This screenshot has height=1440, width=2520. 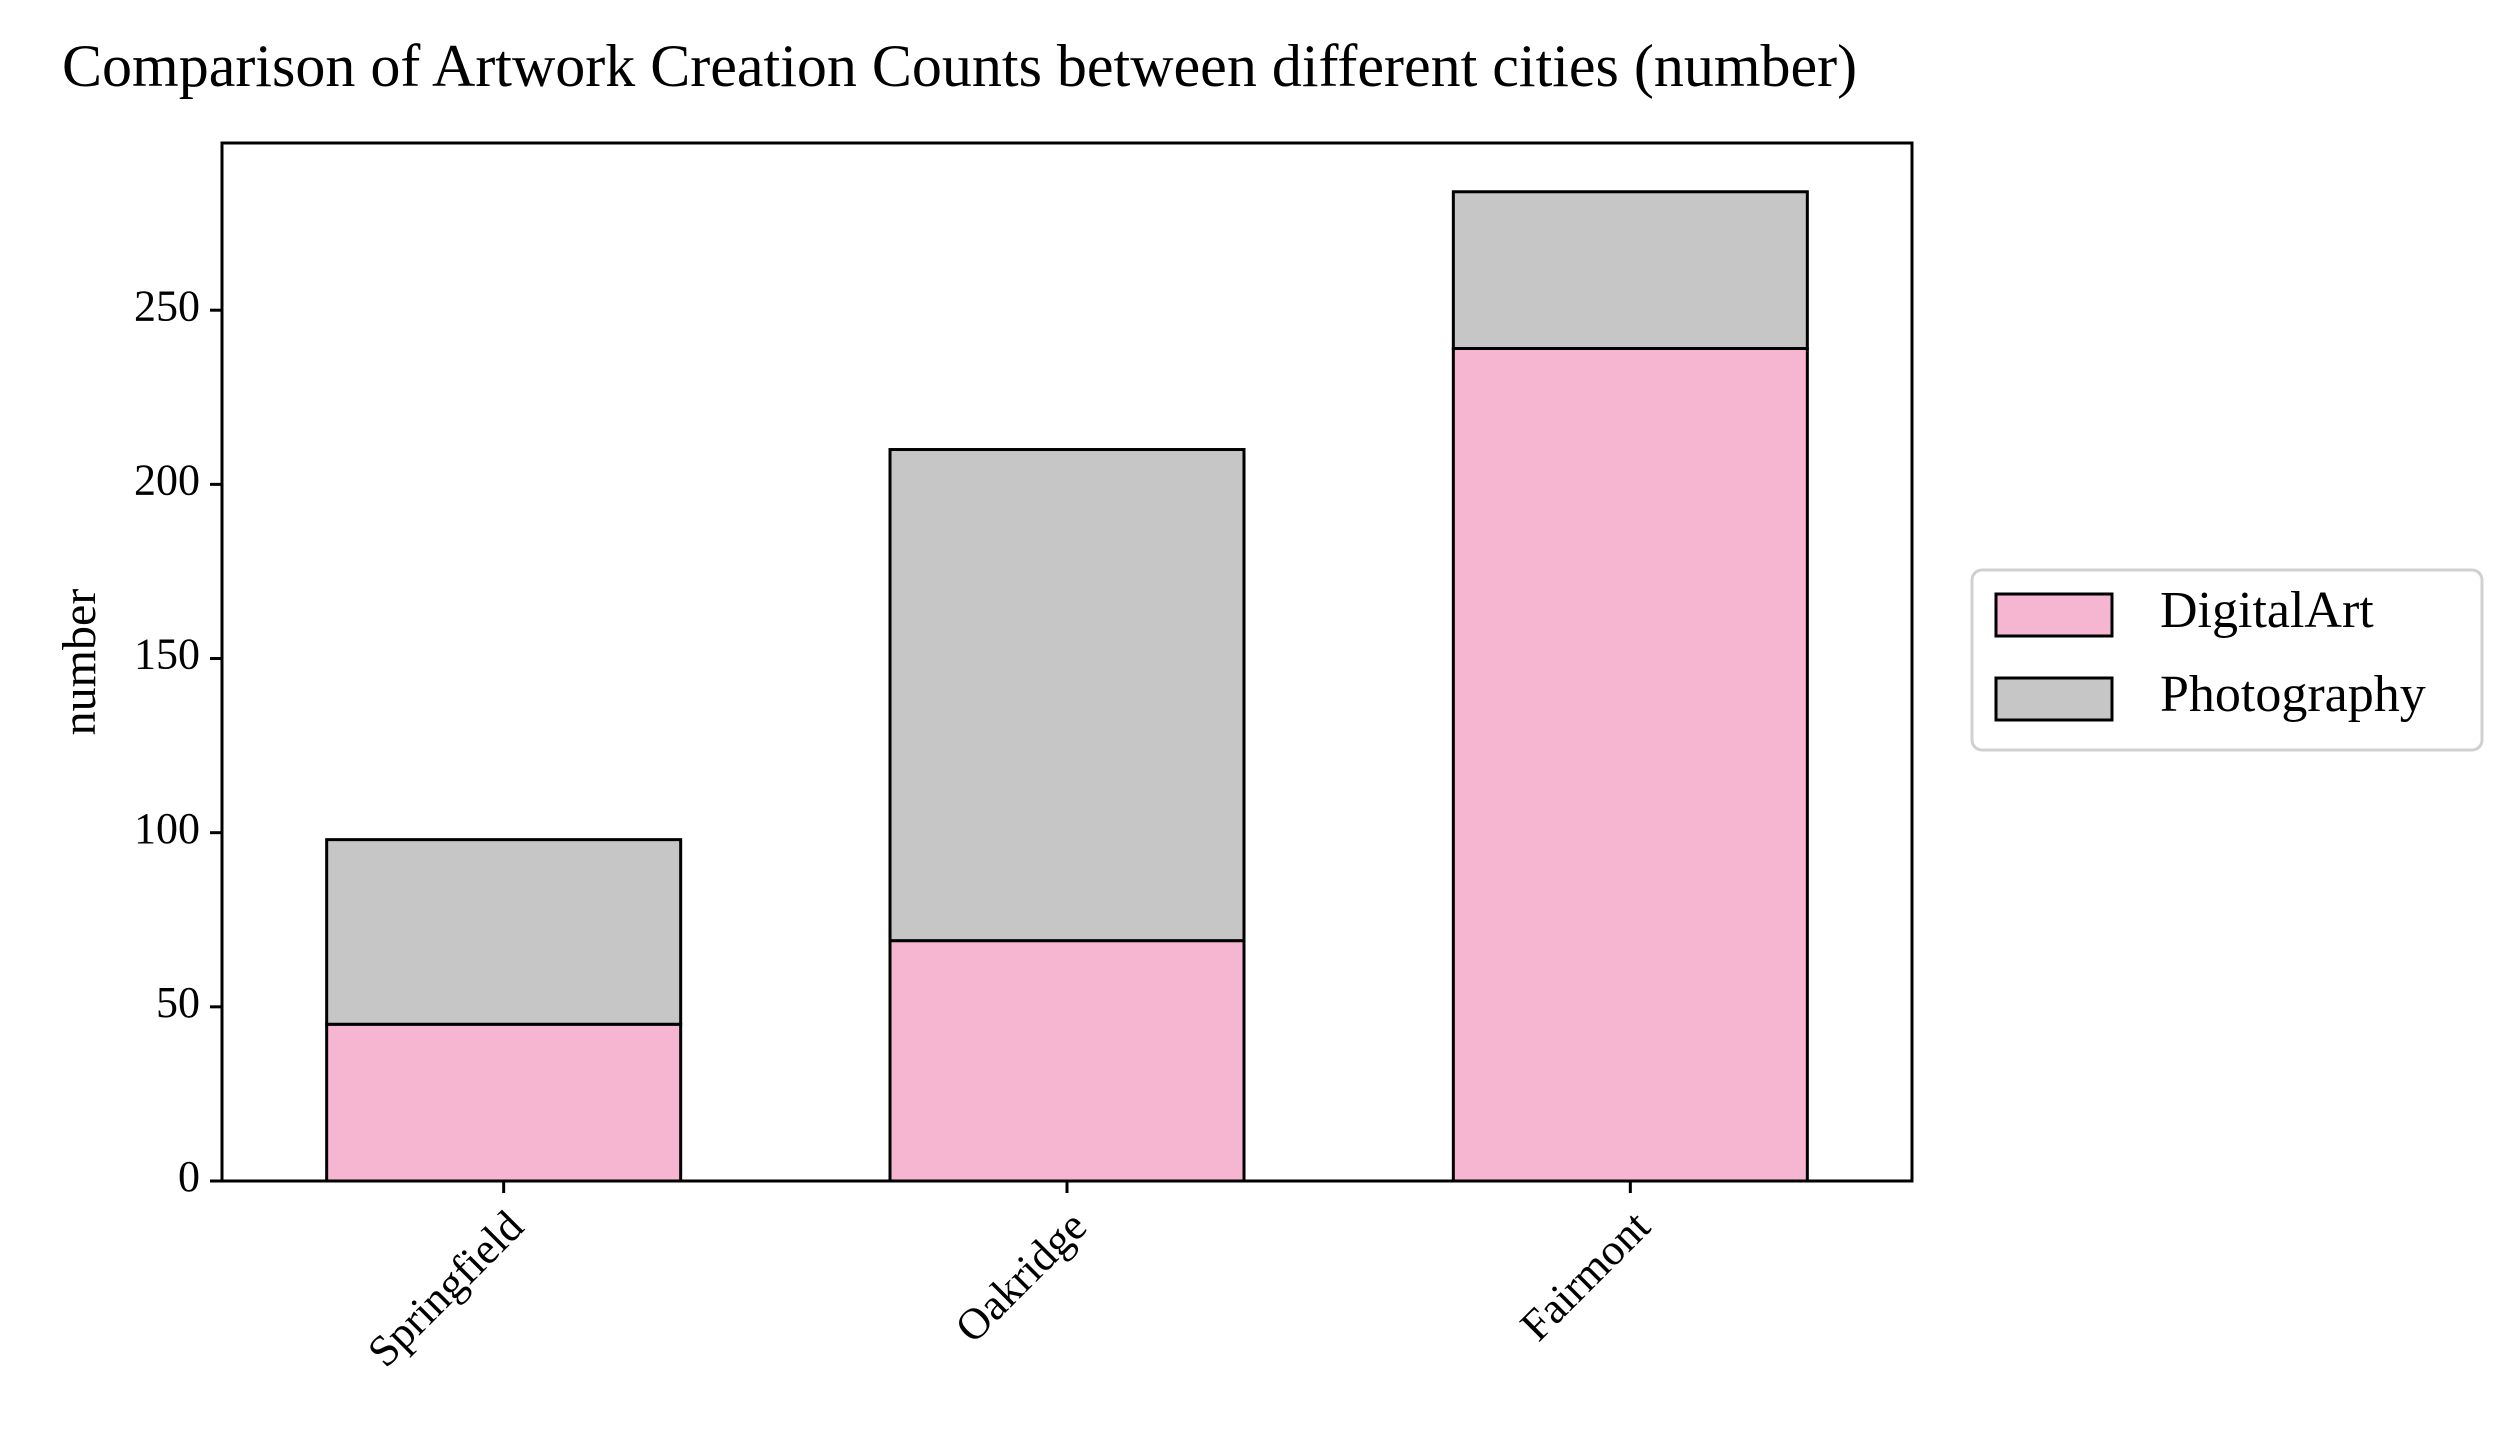 I want to click on x-axis-ticks: Springfield Oakridge Fairmont, so click(x=1008, y=1278).